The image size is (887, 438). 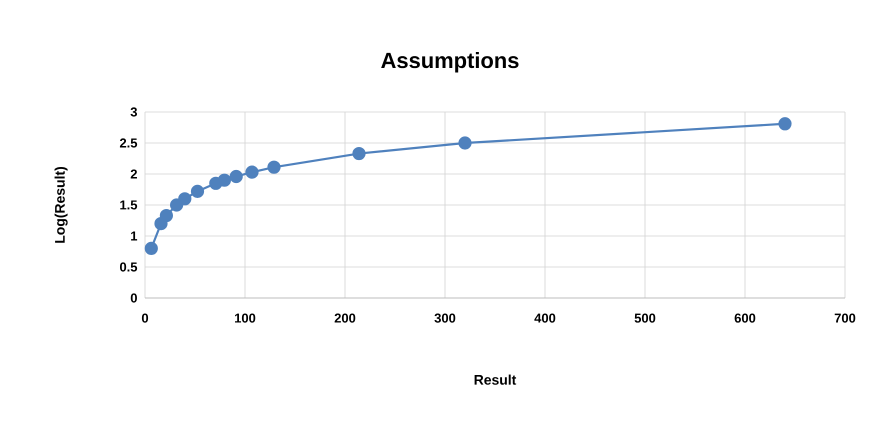 I want to click on y-tick-label: 0.5, so click(x=129, y=267).